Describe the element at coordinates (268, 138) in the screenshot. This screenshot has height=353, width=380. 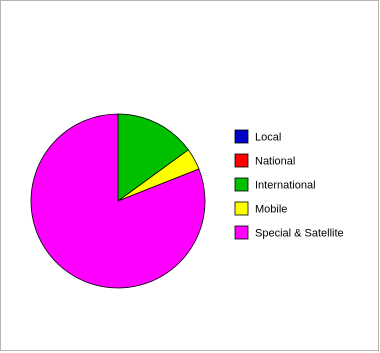
I see `legend-label-local: Local` at that location.